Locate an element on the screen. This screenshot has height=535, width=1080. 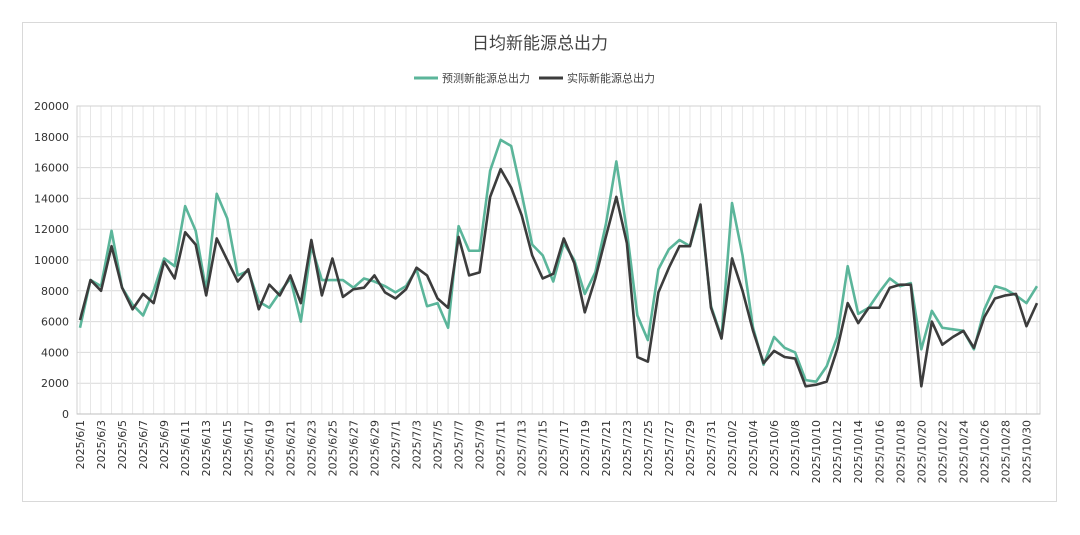
x-tick-label: 2025/10/12 is located at coordinates (837, 451).